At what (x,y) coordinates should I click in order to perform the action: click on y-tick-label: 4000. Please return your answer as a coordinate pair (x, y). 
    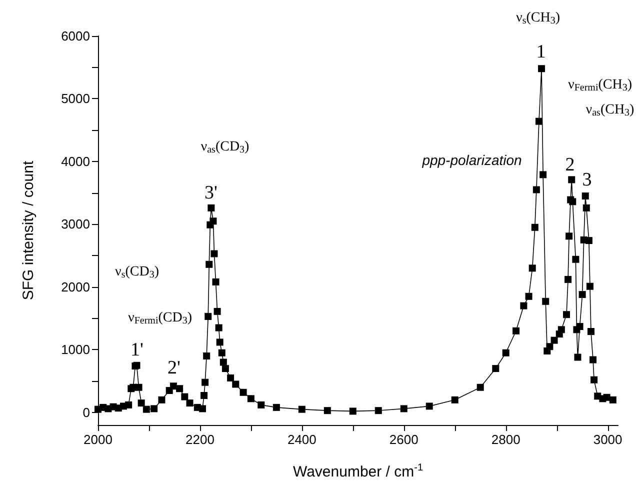
    Looking at the image, I should click on (75, 161).